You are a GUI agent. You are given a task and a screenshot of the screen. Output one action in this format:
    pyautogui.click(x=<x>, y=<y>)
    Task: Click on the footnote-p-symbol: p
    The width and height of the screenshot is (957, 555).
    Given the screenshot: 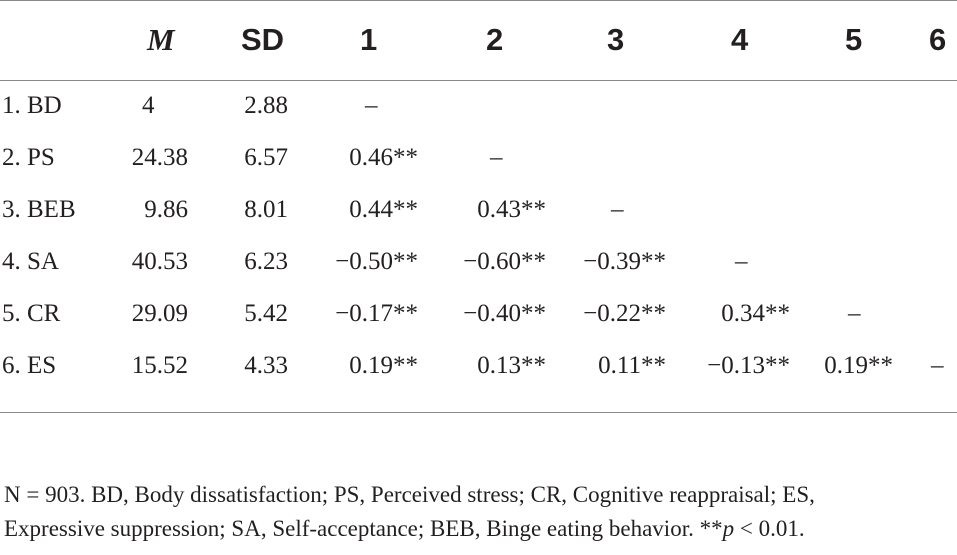 What is the action you would take?
    pyautogui.click(x=728, y=528)
    